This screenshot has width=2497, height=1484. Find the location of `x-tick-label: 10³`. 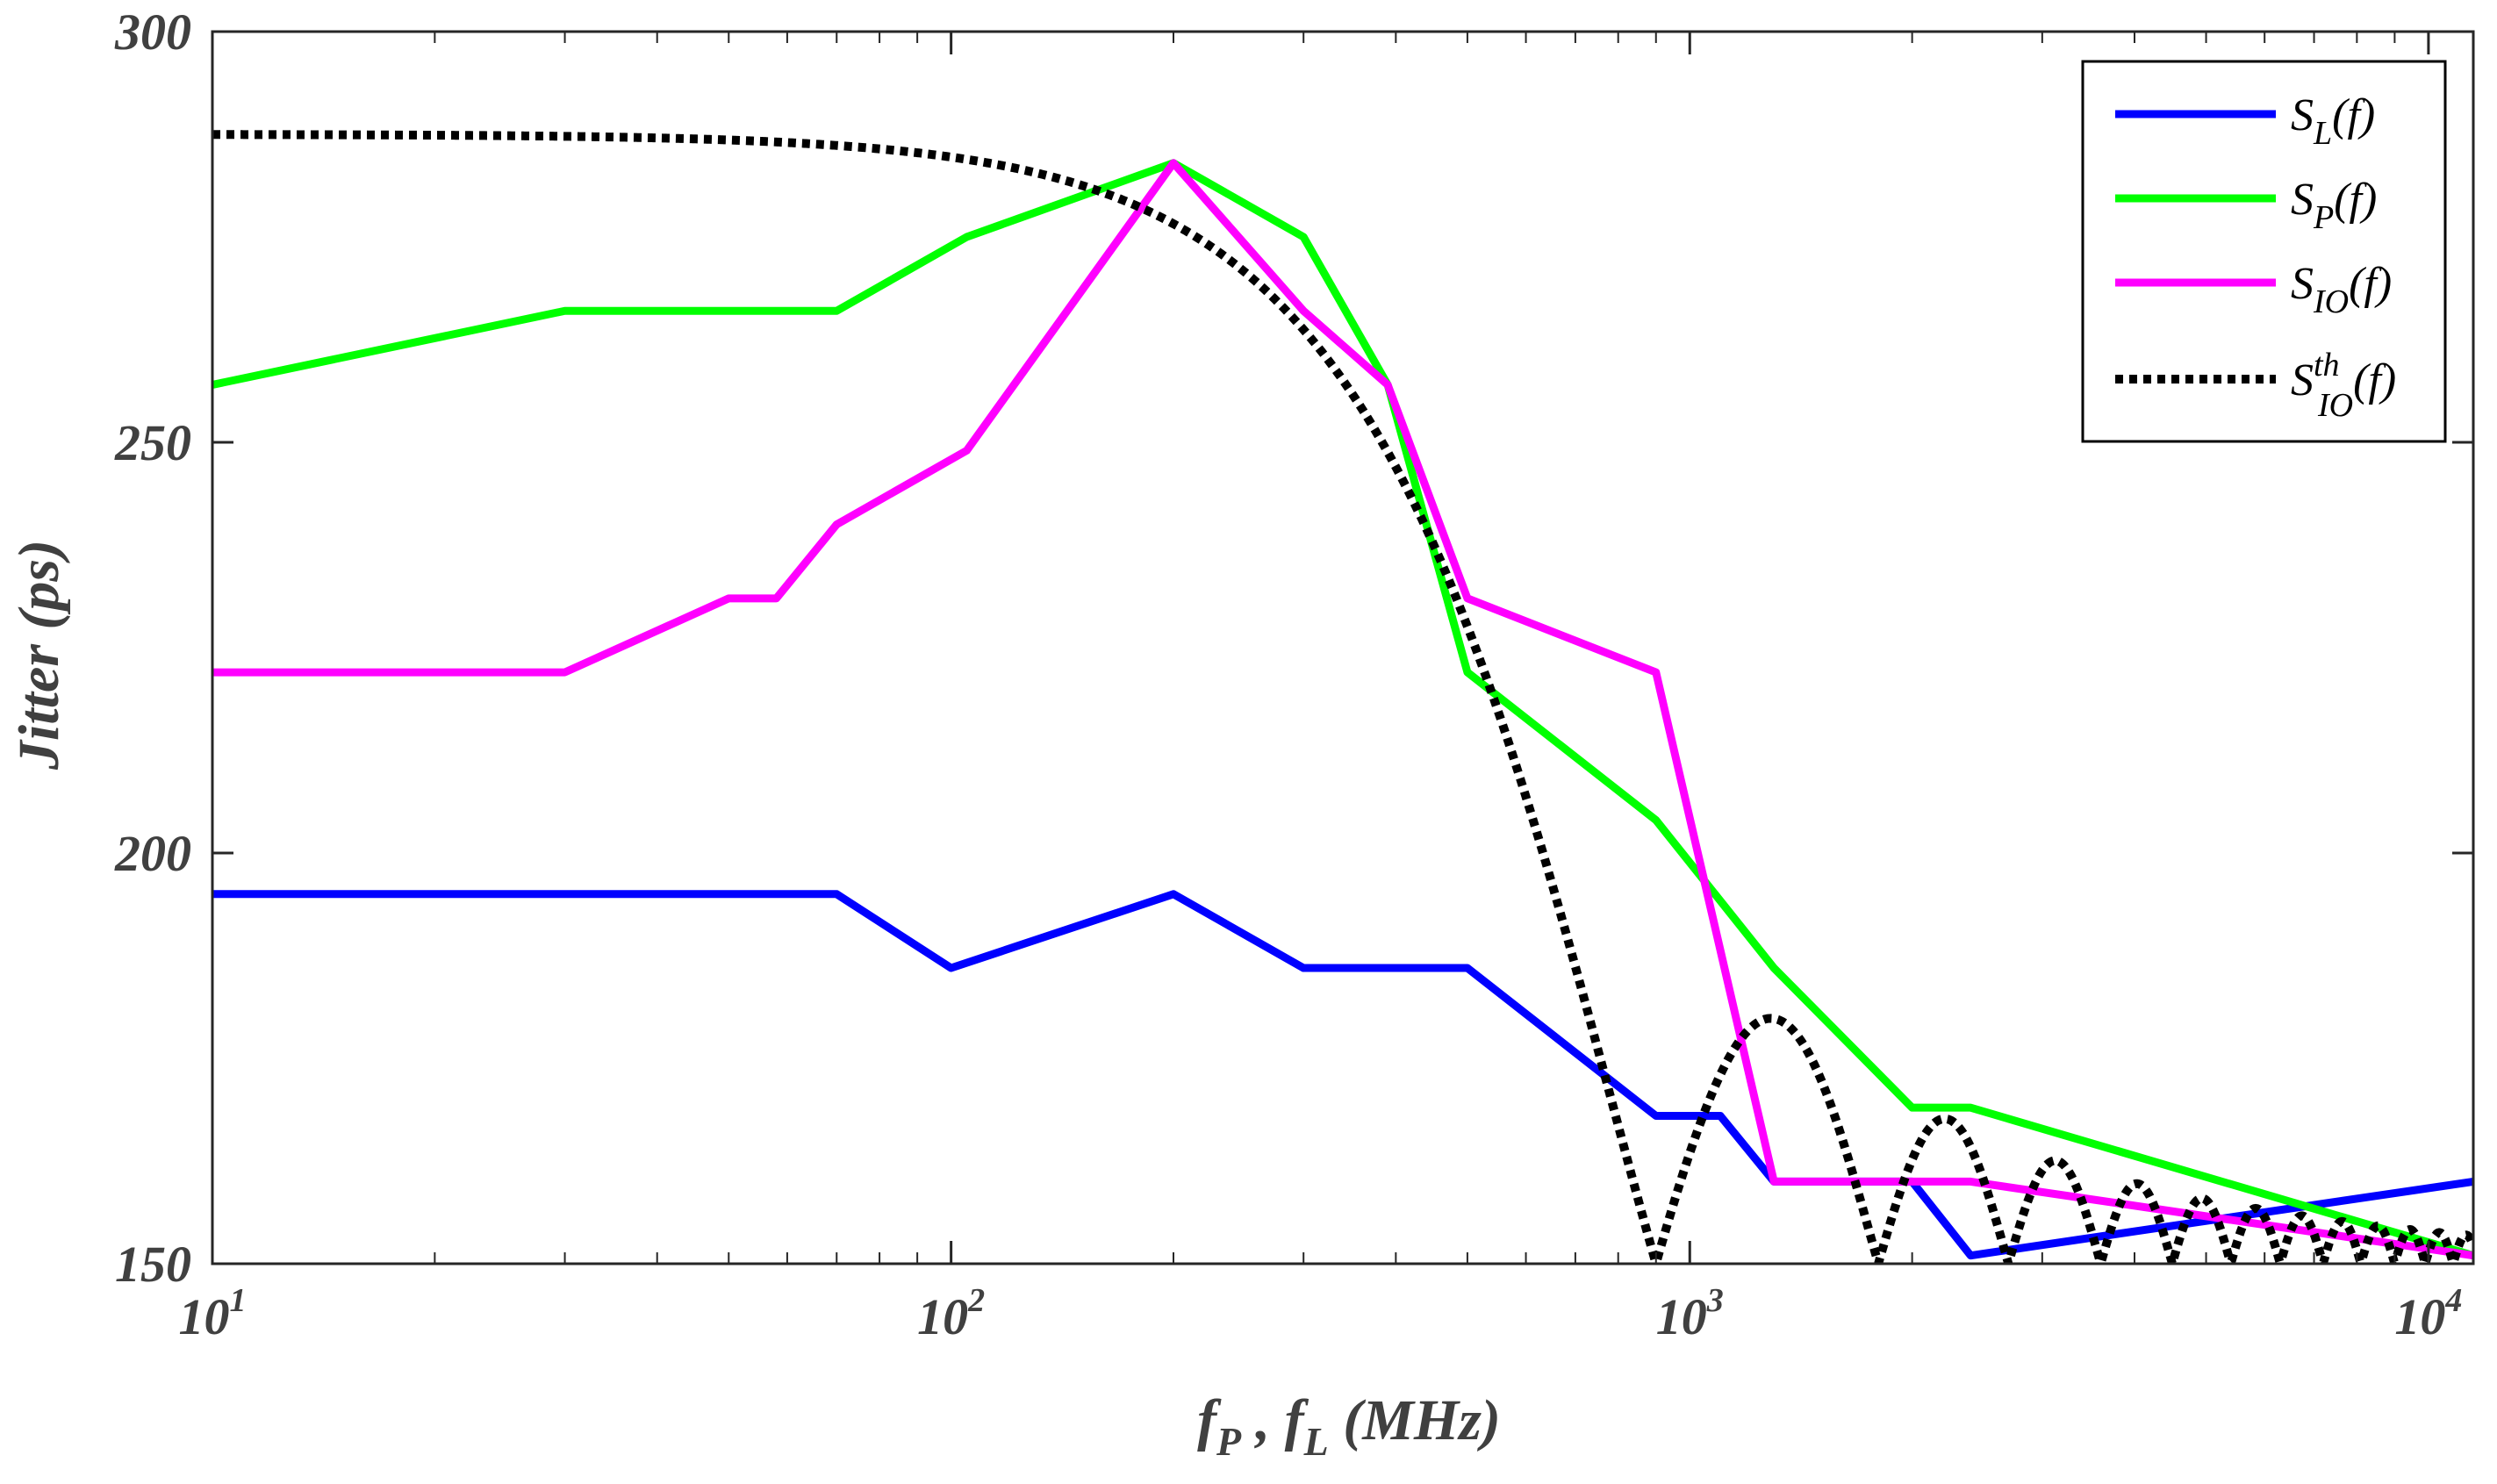

x-tick-label: 10³ is located at coordinates (1690, 1313).